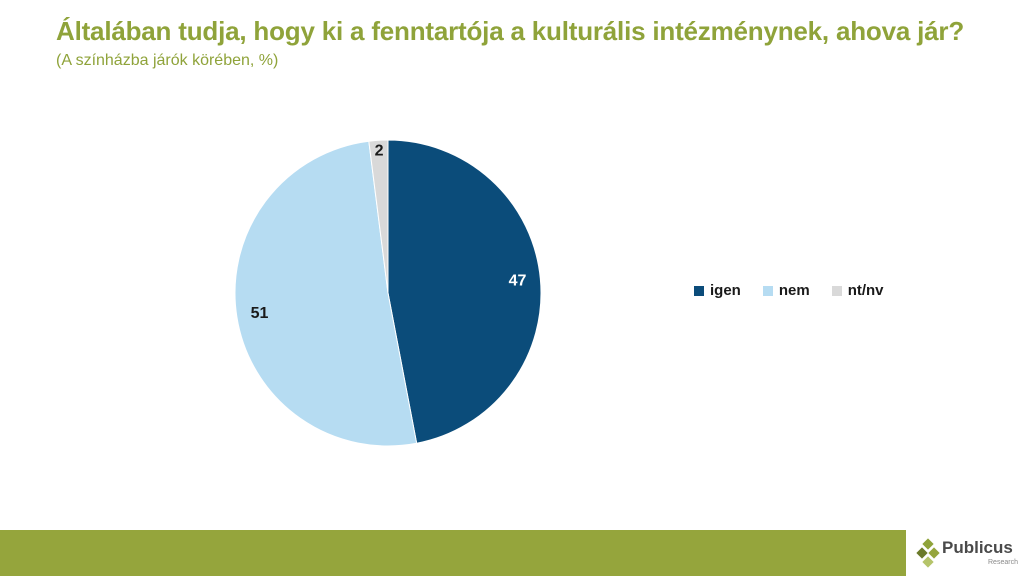  Describe the element at coordinates (453, 553) in the screenshot. I see `footer-bar` at that location.